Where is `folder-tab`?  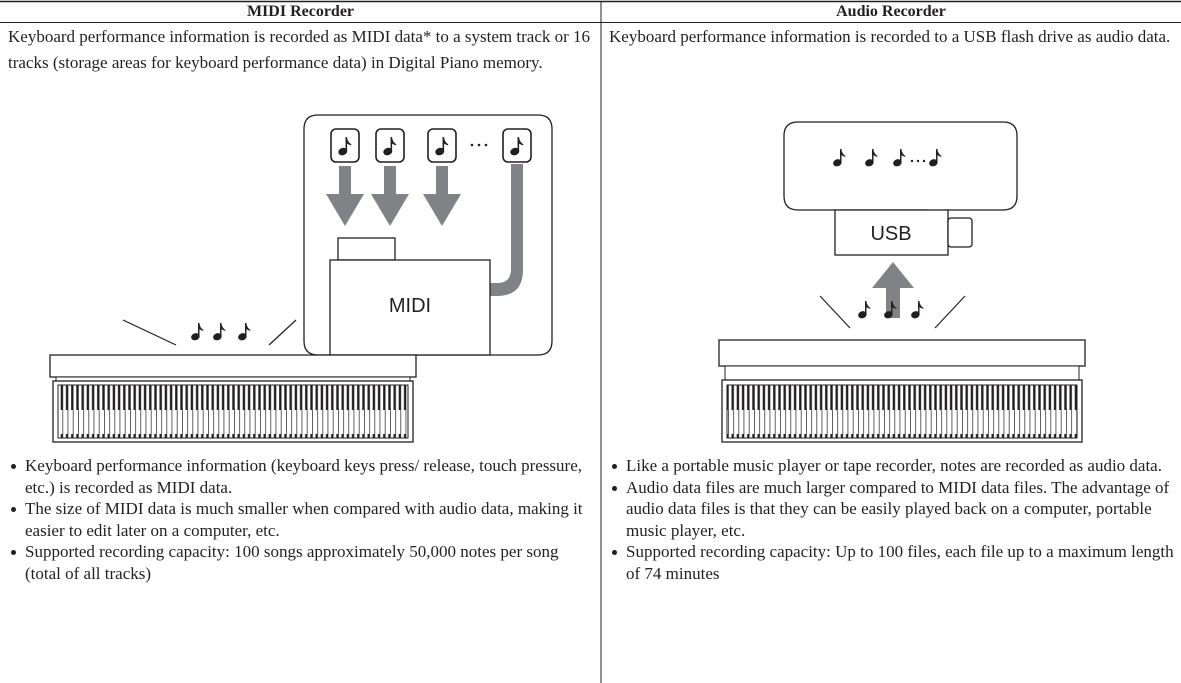
folder-tab is located at coordinates (366, 249).